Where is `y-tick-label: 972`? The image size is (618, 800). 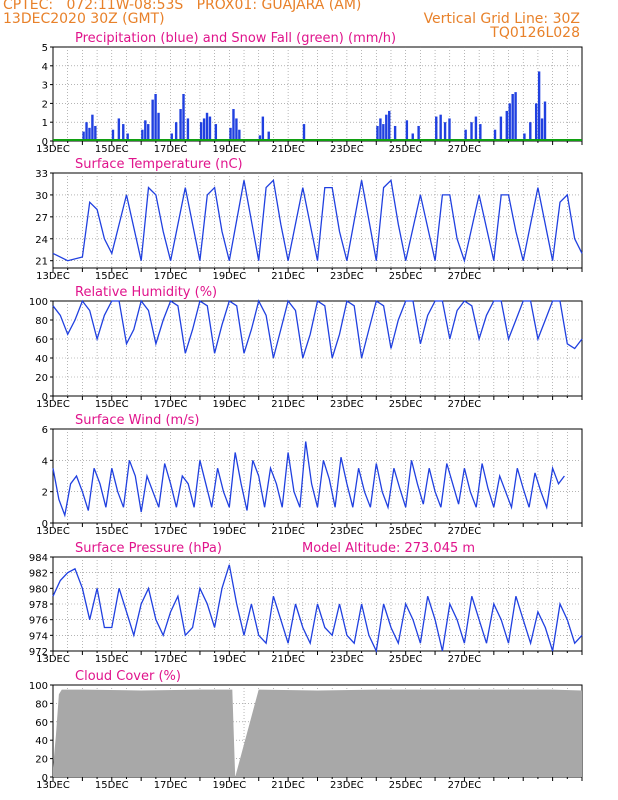
y-tick-label: 972 is located at coordinates (38, 652).